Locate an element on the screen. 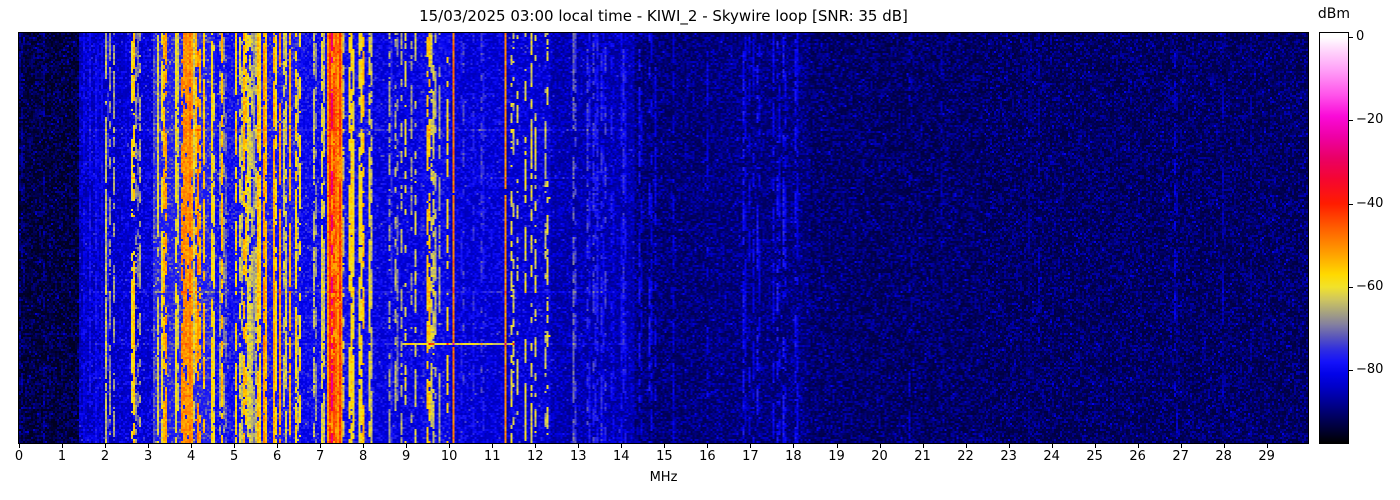 This screenshot has width=1400, height=500. x-tick-label: 18 is located at coordinates (793, 456).